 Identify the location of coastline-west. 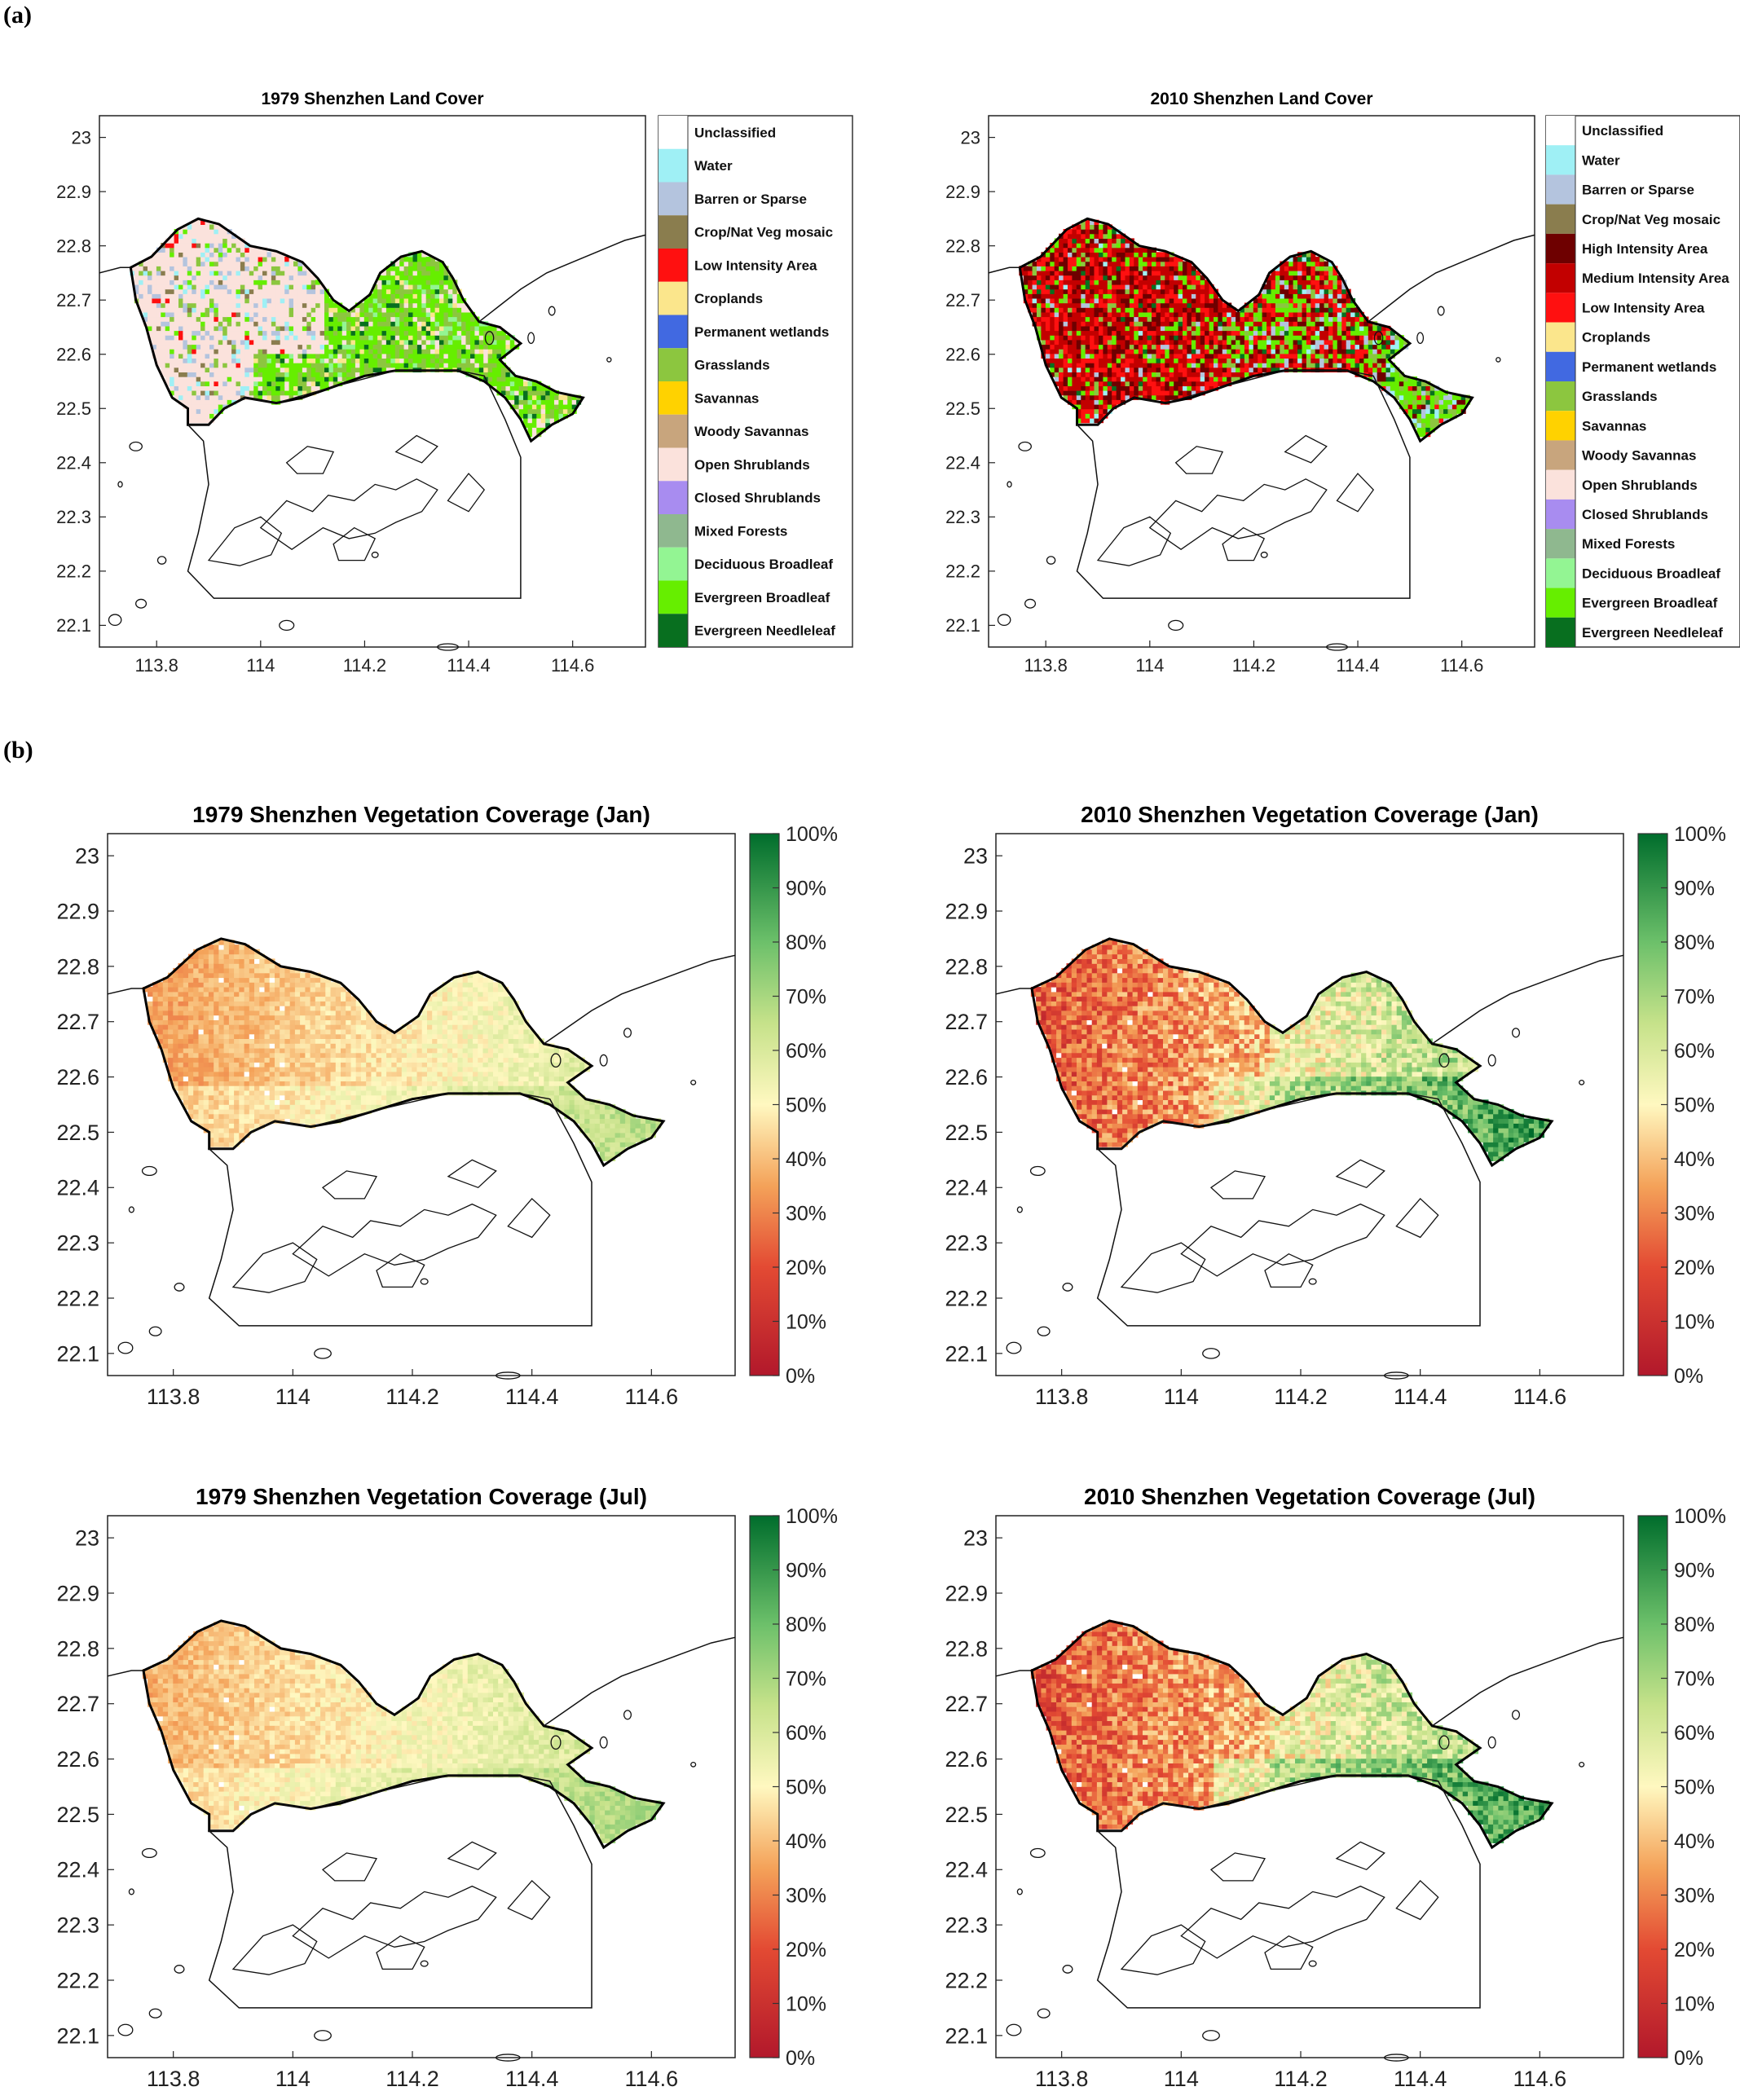
(1004, 270).